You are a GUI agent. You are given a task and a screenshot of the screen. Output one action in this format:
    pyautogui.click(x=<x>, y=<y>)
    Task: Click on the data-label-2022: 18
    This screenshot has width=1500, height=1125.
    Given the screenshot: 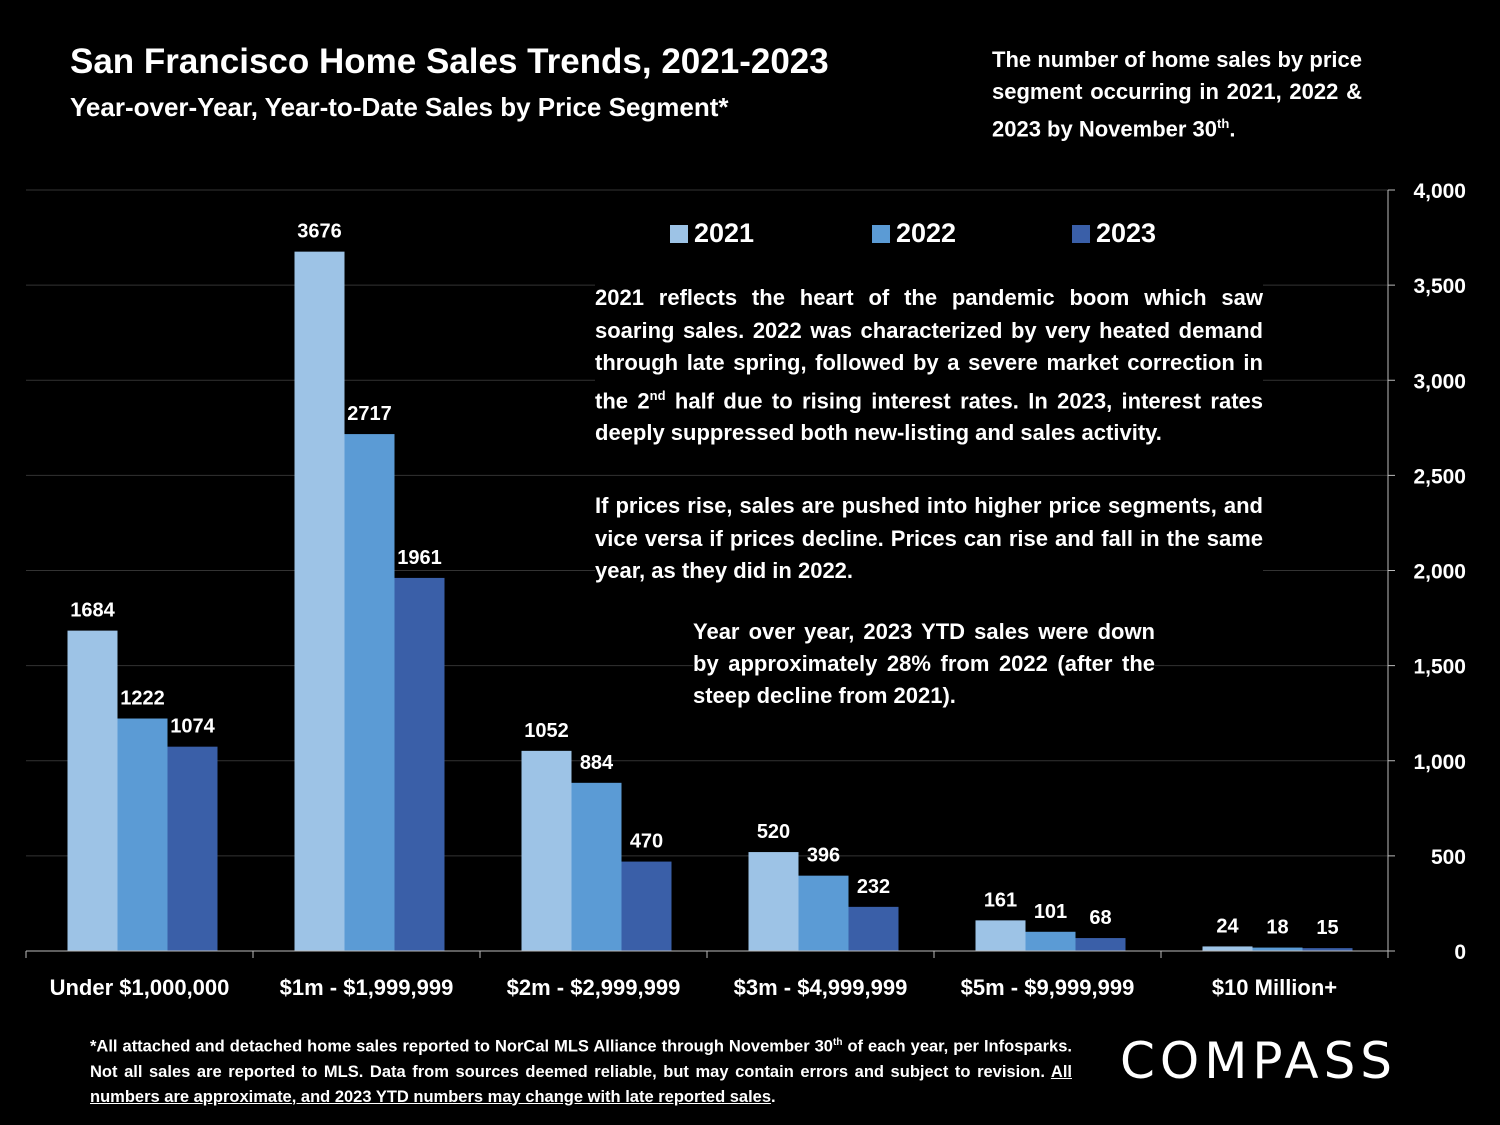 What is the action you would take?
    pyautogui.click(x=1277, y=928)
    